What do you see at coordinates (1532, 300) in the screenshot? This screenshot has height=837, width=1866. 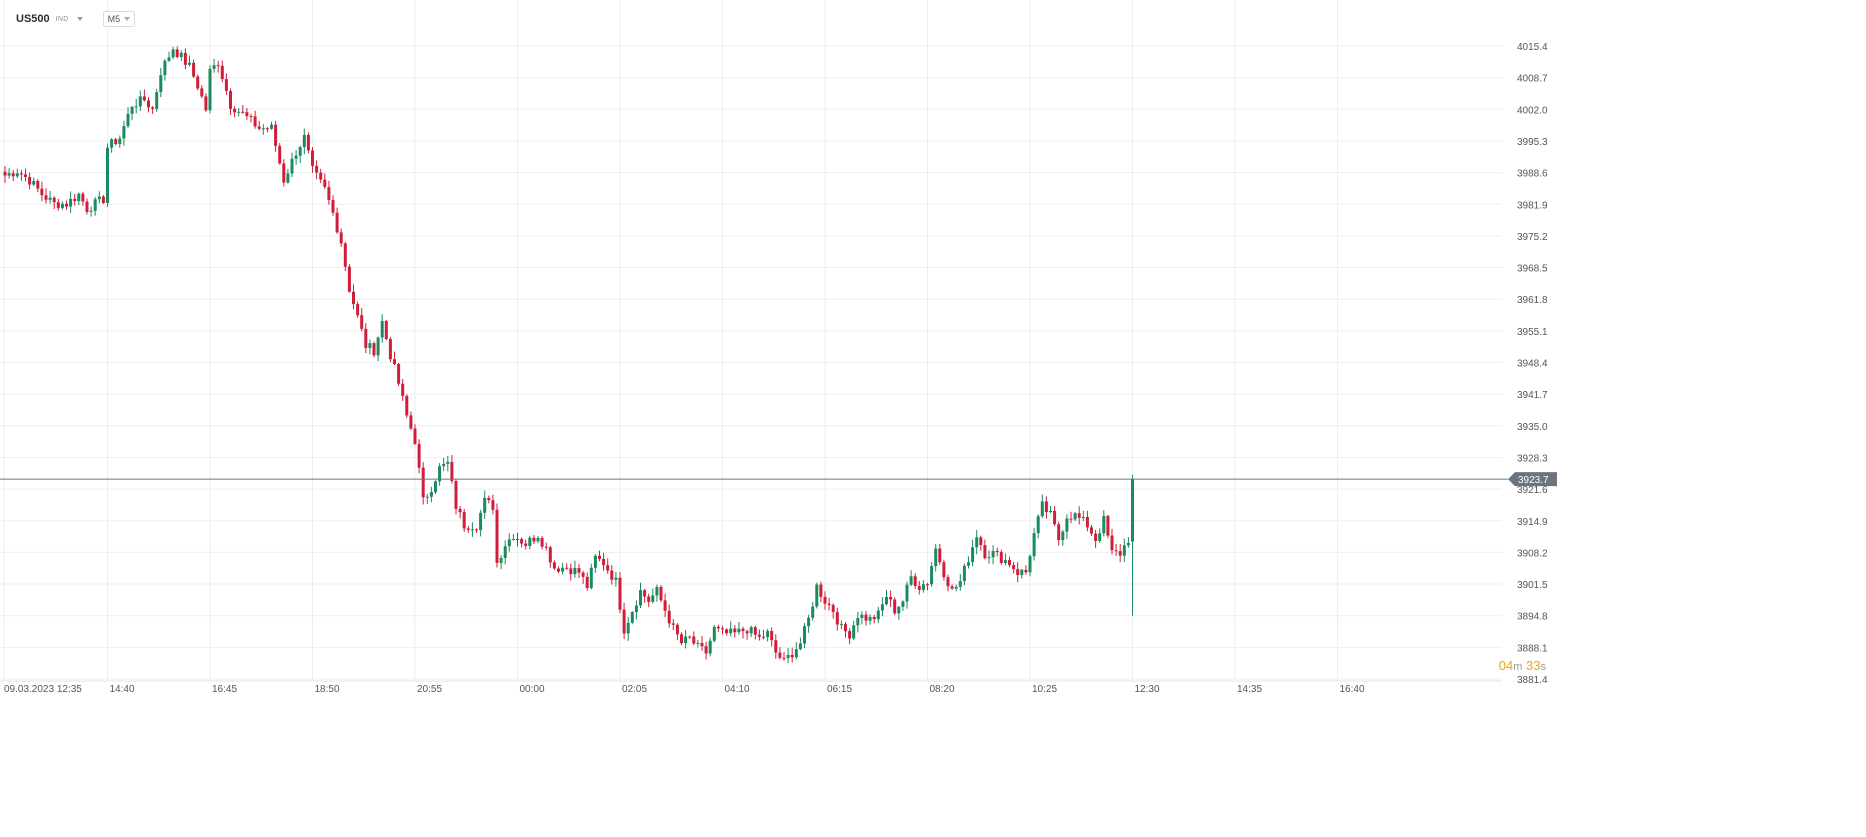 I see `price-tick-label: 3961.8` at bounding box center [1532, 300].